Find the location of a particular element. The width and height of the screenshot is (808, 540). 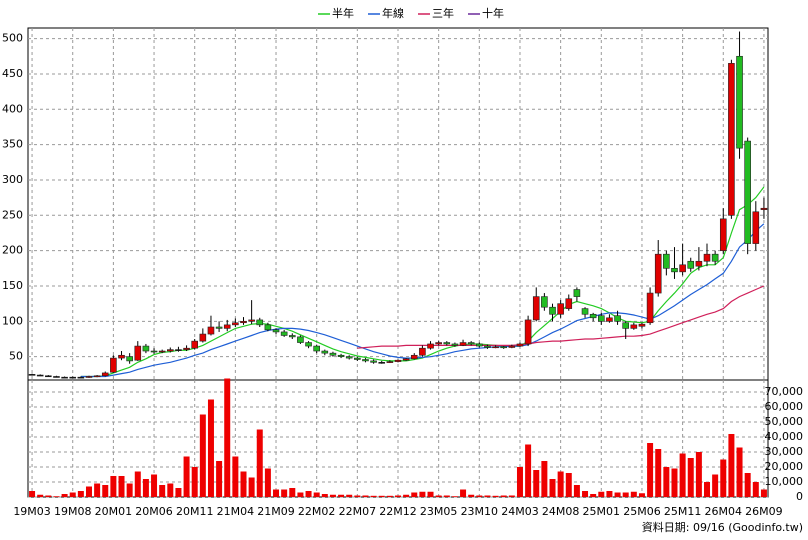

x-tick-label: 20M06 is located at coordinates (154, 511).